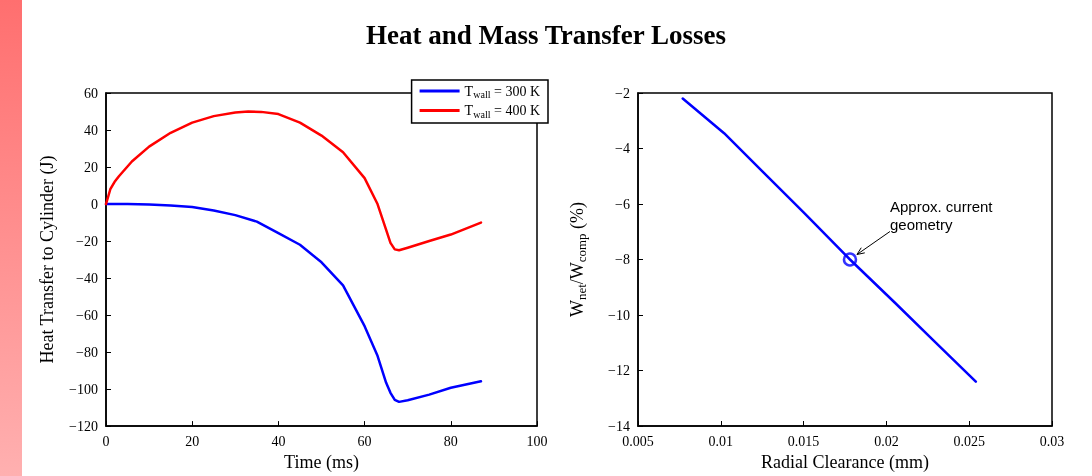 The width and height of the screenshot is (1092, 476). What do you see at coordinates (87, 241) in the screenshot?
I see `y-tick-label: −20` at bounding box center [87, 241].